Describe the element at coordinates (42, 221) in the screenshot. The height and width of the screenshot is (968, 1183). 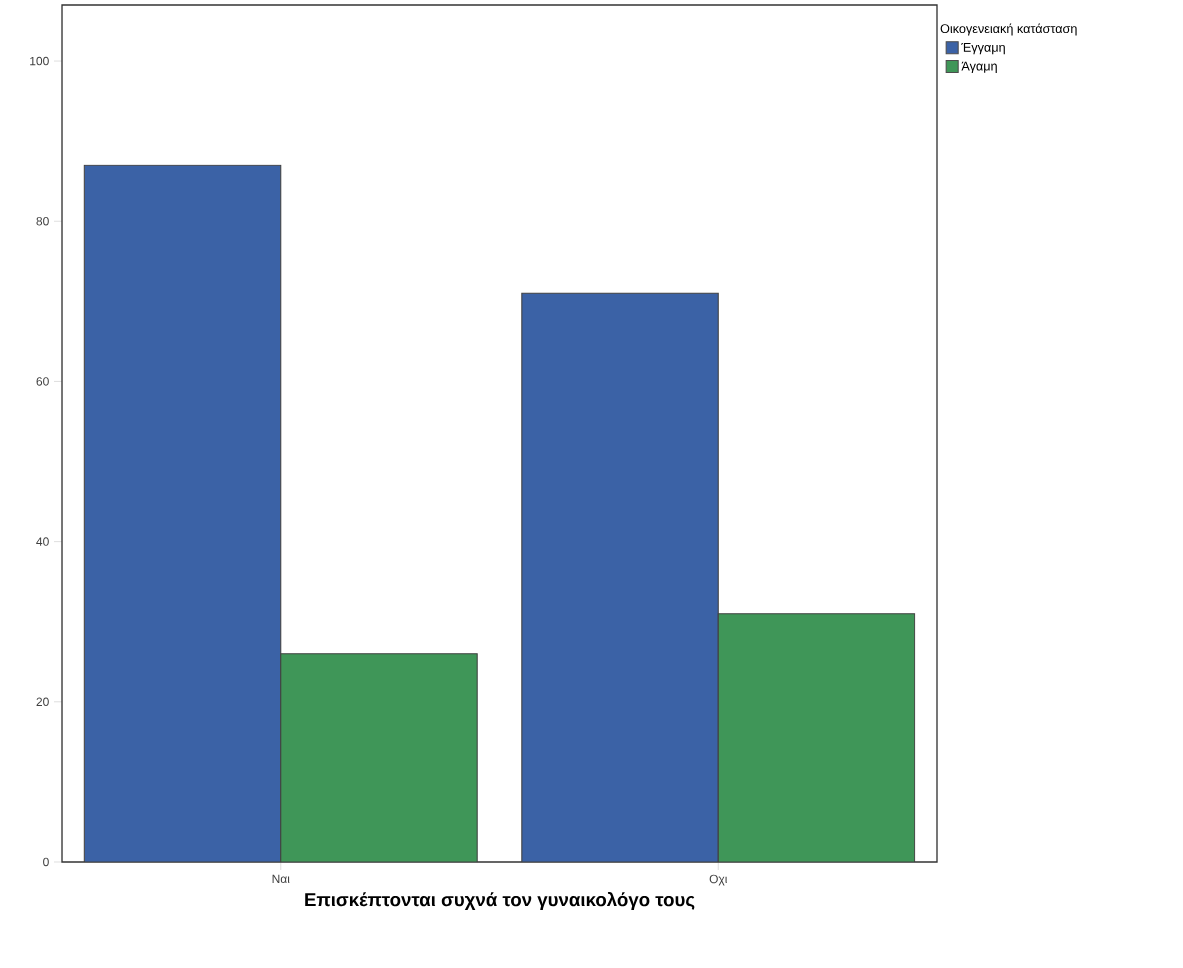
I see `y-tick-label: 80` at that location.